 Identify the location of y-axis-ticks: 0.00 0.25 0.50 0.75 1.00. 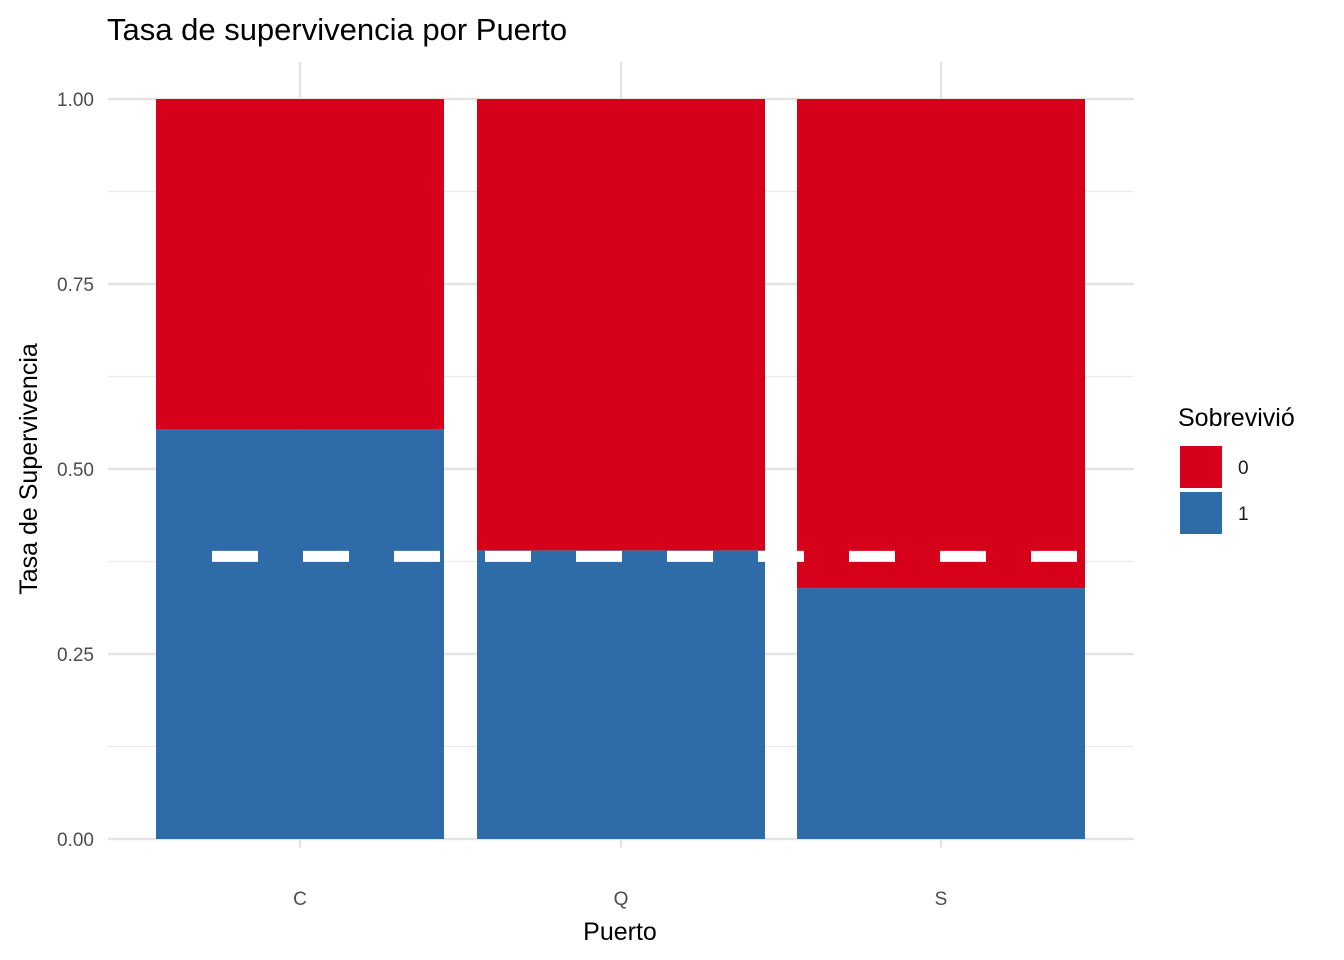
(75, 470).